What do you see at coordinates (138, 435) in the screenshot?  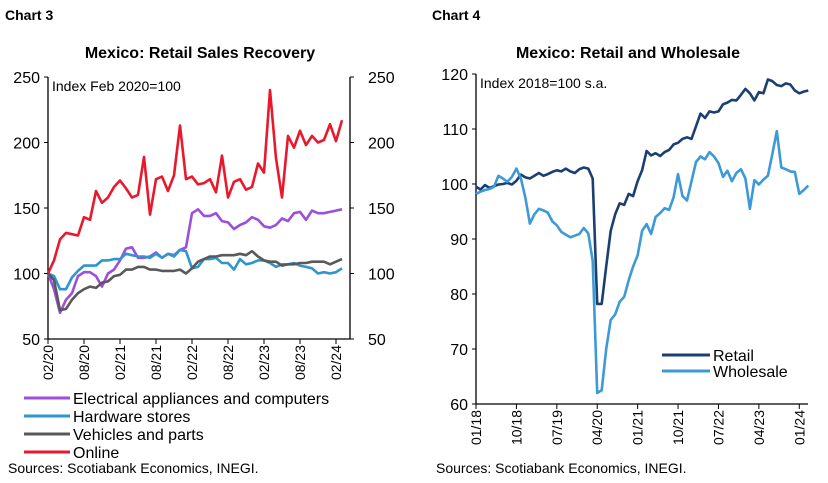 I see `legend-label: Vehicles and parts` at bounding box center [138, 435].